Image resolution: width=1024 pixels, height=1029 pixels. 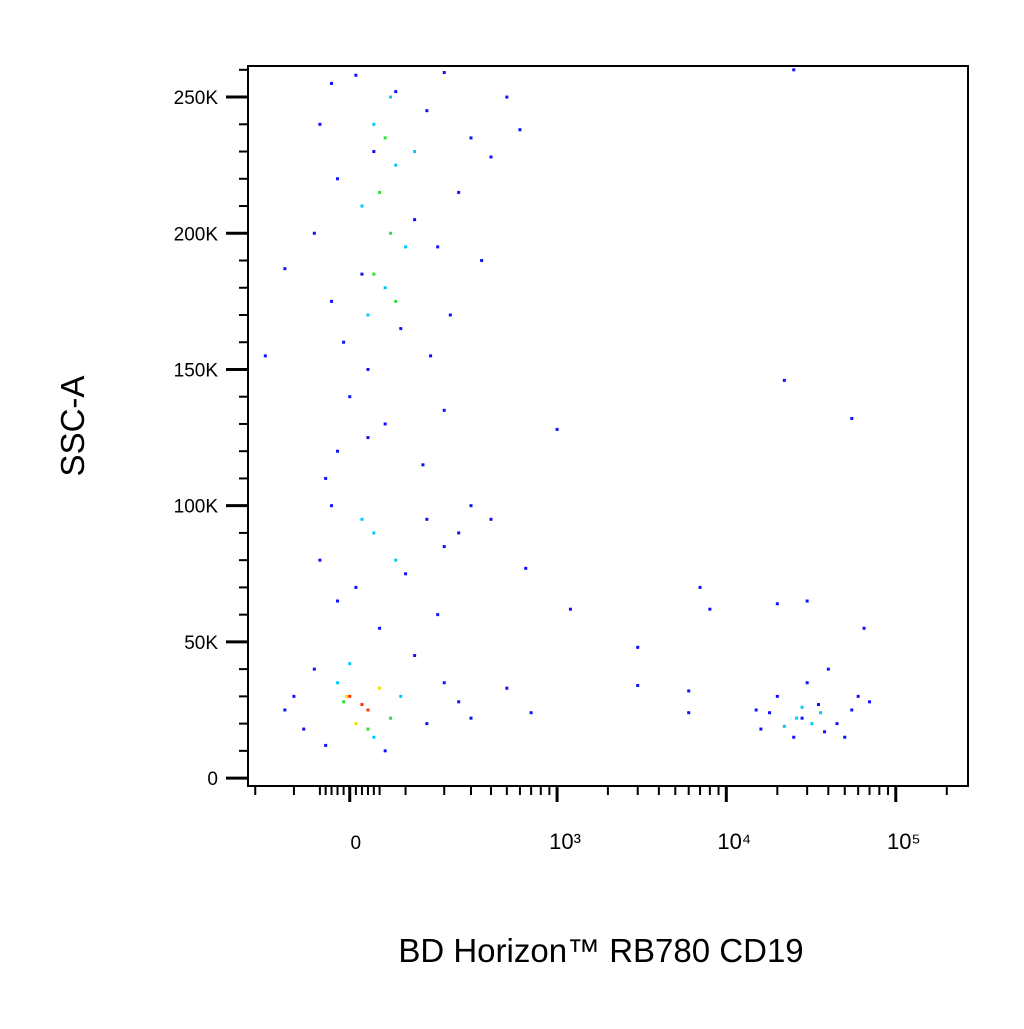 What do you see at coordinates (201, 643) in the screenshot?
I see `y-tick-label: 50K` at bounding box center [201, 643].